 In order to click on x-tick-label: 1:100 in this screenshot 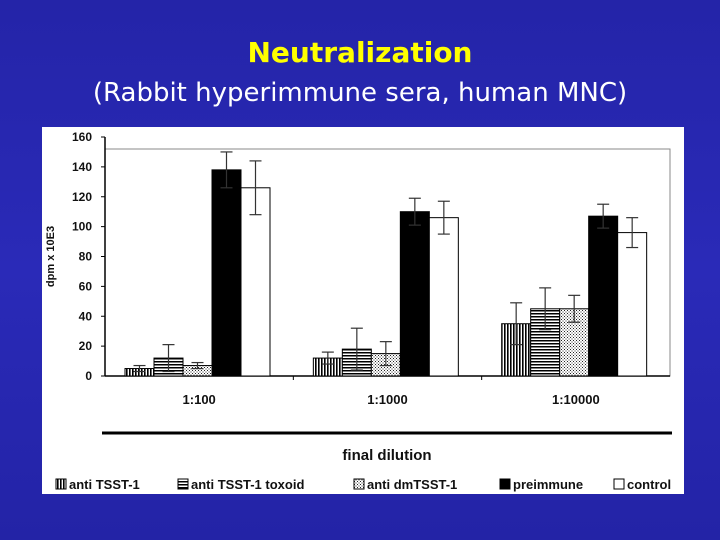, I will do `click(199, 399)`.